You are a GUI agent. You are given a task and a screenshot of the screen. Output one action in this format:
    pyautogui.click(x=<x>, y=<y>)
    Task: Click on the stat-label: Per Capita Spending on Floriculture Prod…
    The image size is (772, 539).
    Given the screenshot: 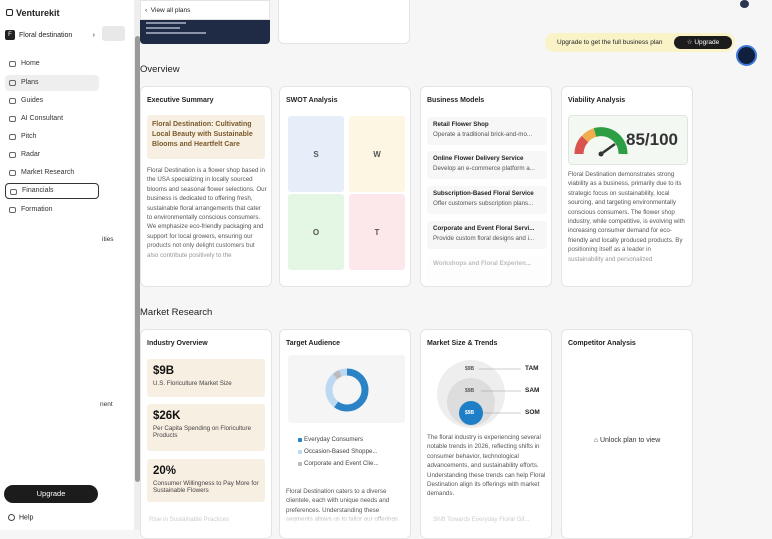 What is the action you would take?
    pyautogui.click(x=202, y=432)
    